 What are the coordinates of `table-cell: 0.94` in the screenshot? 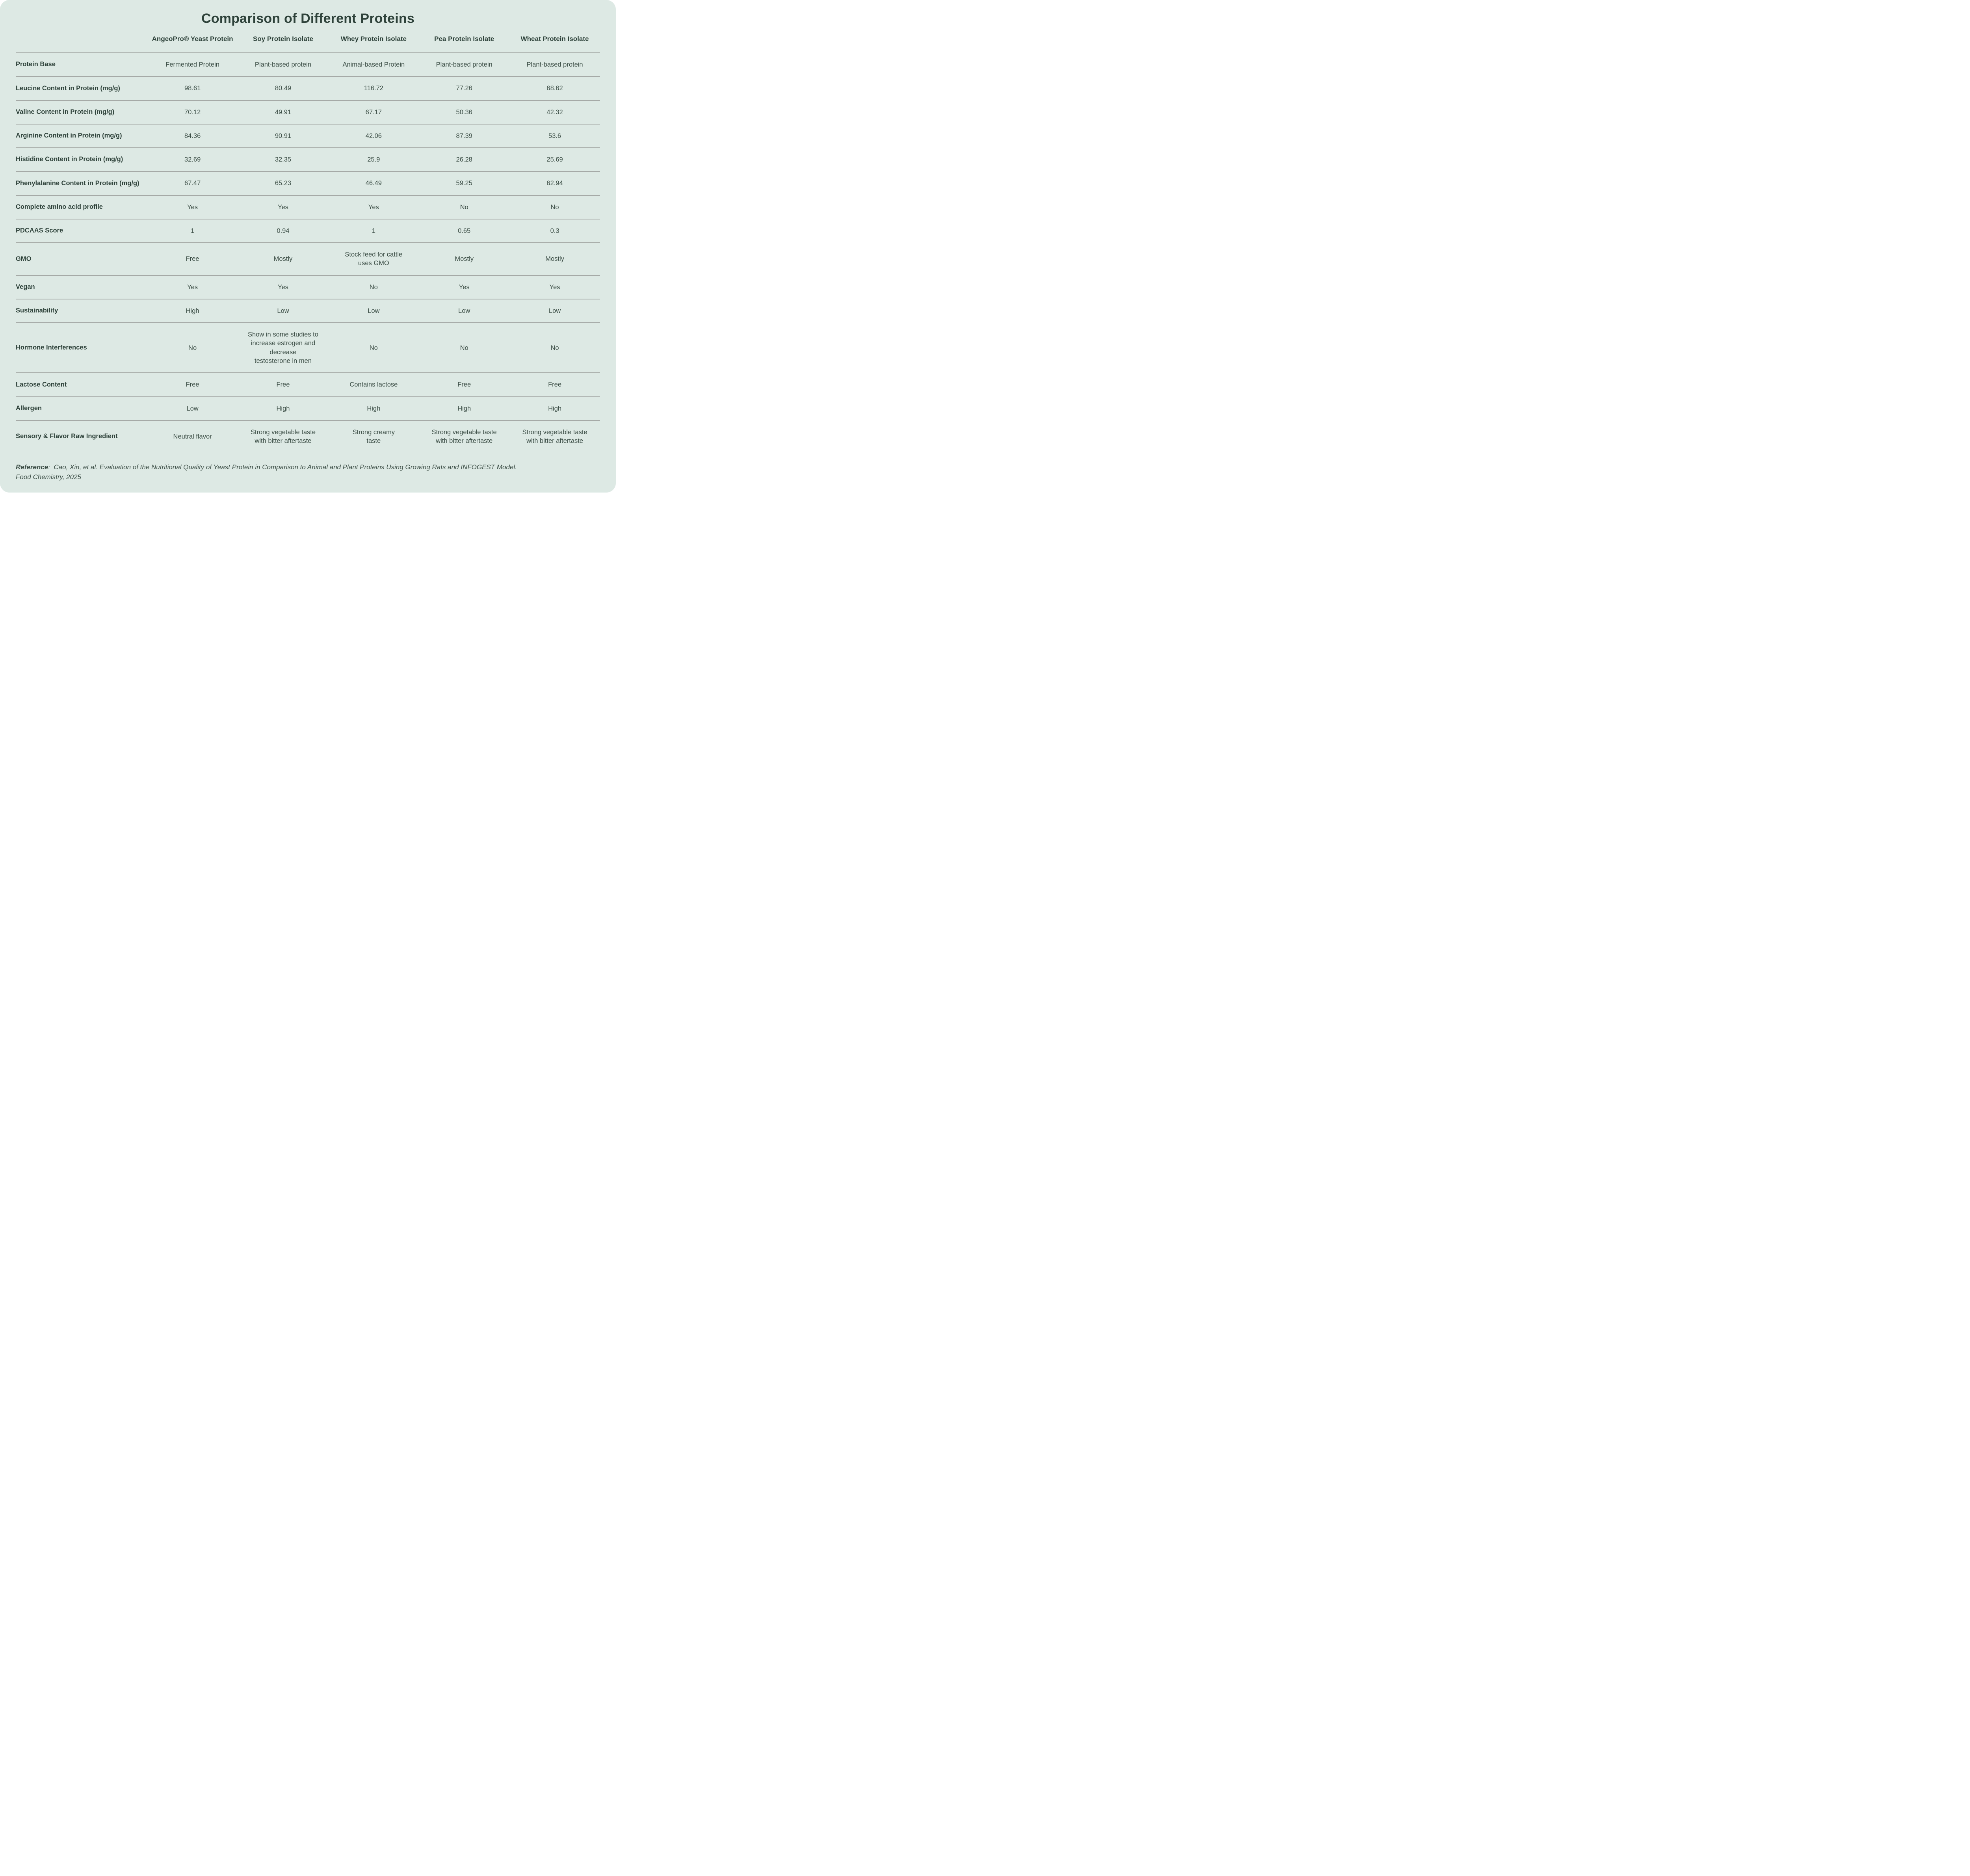 It's located at (283, 230).